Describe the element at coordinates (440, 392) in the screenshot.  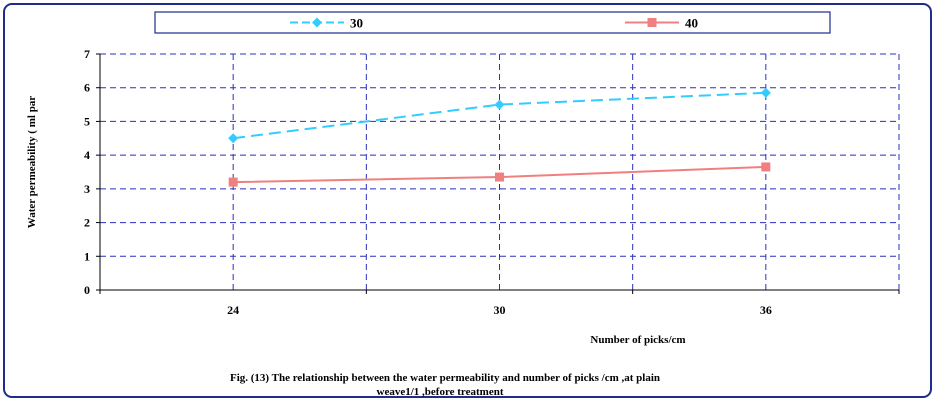
I see `figure-caption-line2: weave1/1 ,before treatment` at that location.